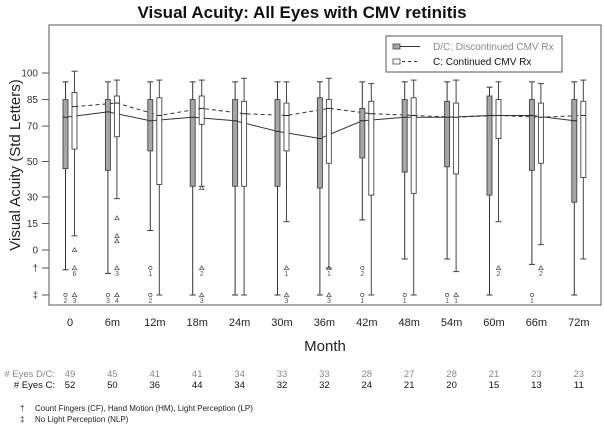 Image resolution: width=604 pixels, height=427 pixels. What do you see at coordinates (70, 385) in the screenshot?
I see `eyes-c-count: 52` at bounding box center [70, 385].